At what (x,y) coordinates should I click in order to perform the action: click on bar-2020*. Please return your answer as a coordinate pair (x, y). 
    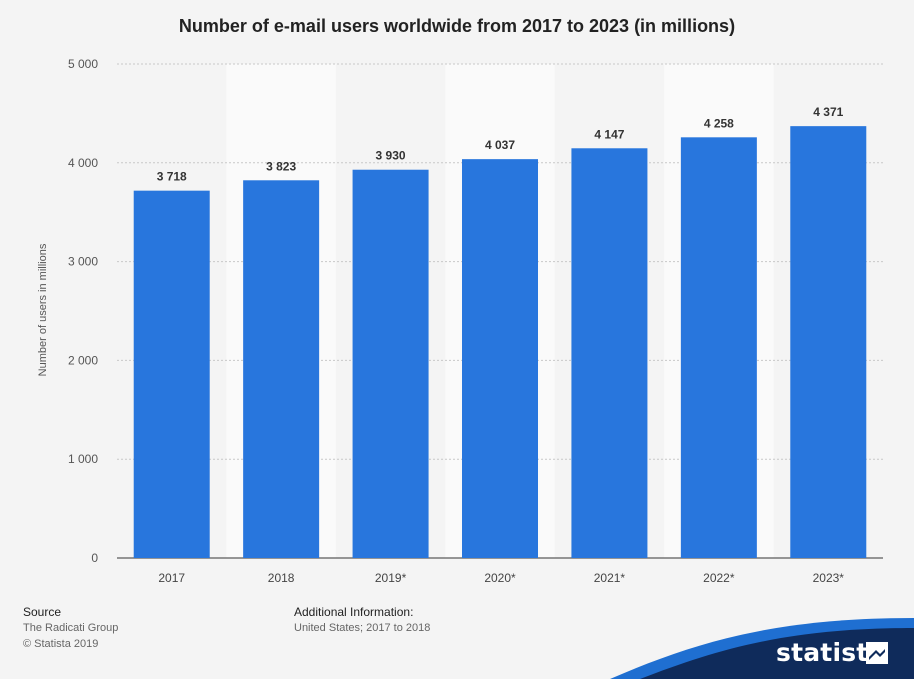
    Looking at the image, I should click on (500, 358).